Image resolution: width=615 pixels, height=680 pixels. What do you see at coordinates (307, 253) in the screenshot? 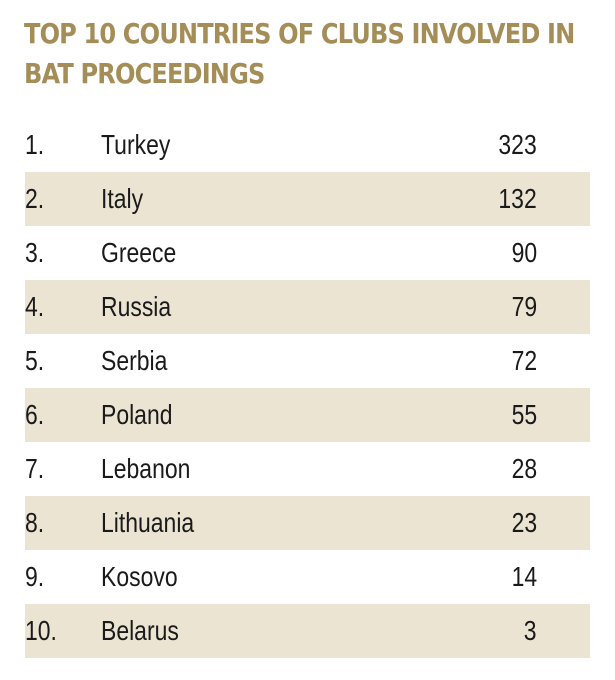
I see `table-row: 3. Greece 90` at bounding box center [307, 253].